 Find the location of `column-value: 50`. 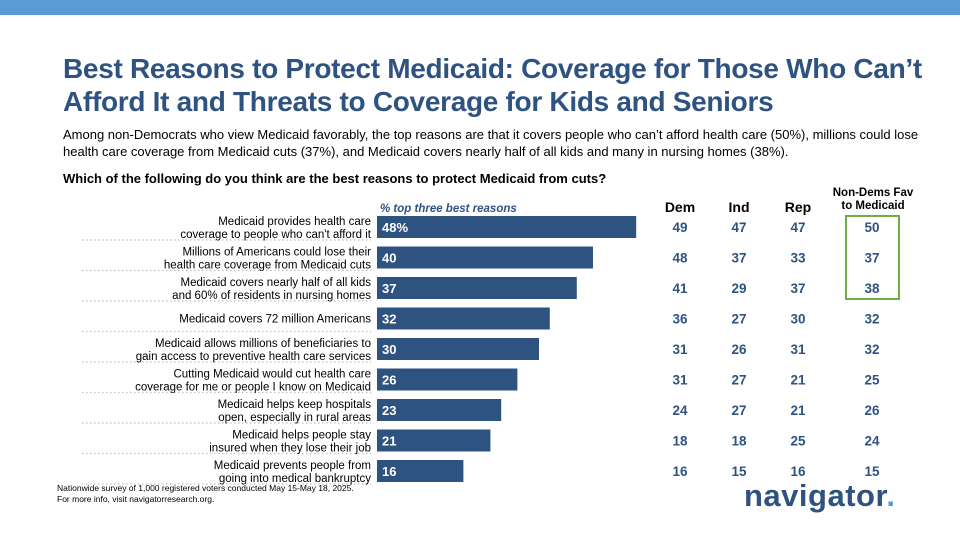

column-value: 50 is located at coordinates (871, 227).